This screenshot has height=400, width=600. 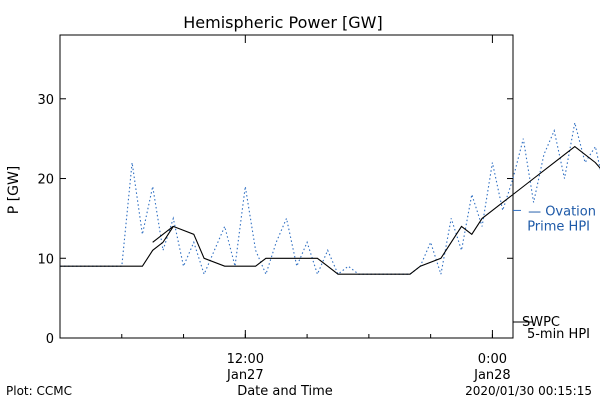 I want to click on chart-title: Hemispheric Power [GW], so click(x=282, y=22).